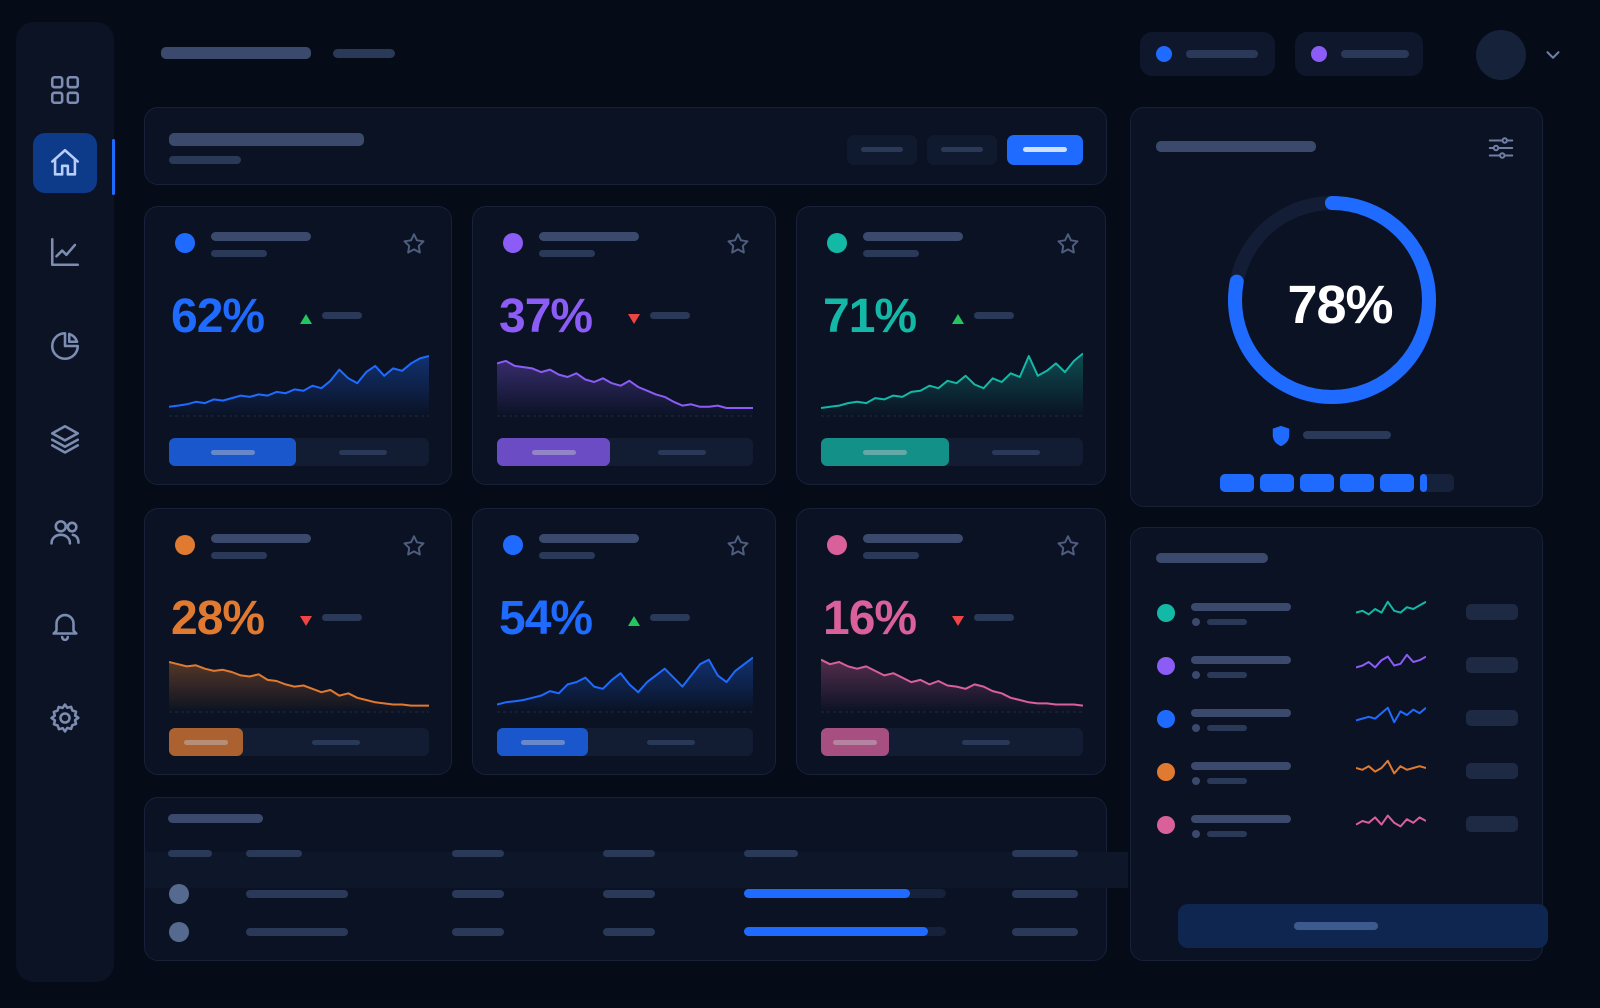 The width and height of the screenshot is (1600, 1008). I want to click on progress-bar, so click(845, 931).